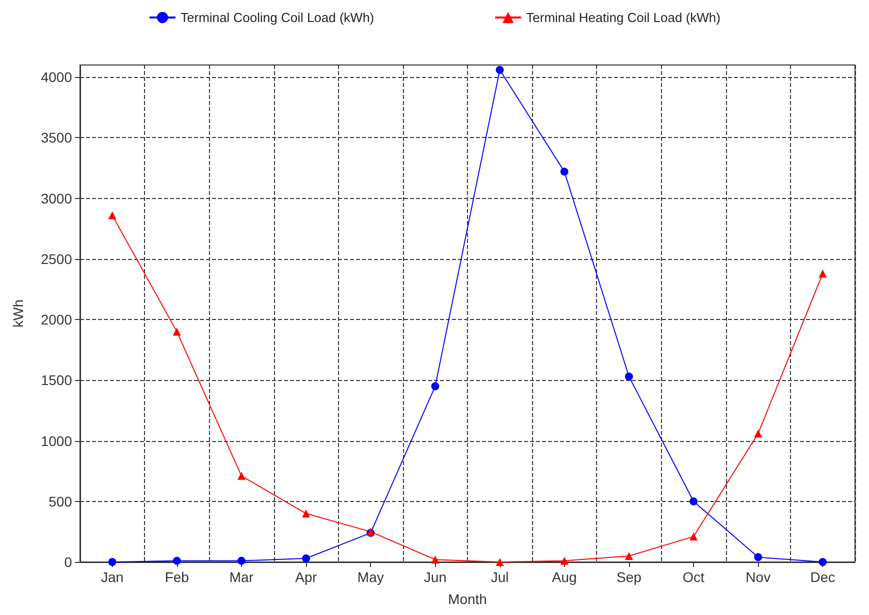 The width and height of the screenshot is (869, 615). I want to click on x-tick-label: Mar, so click(241, 577).